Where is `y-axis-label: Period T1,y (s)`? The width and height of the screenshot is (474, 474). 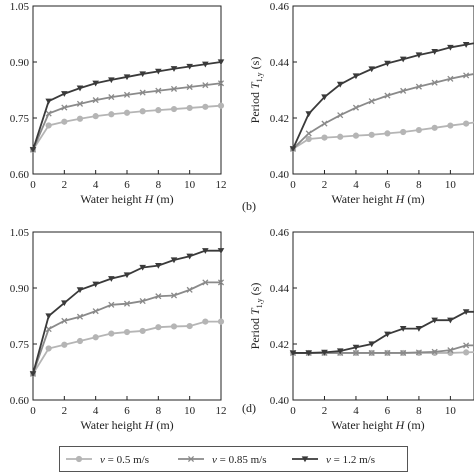
y-axis-label: Period T1,y (s) is located at coordinates (256, 90).